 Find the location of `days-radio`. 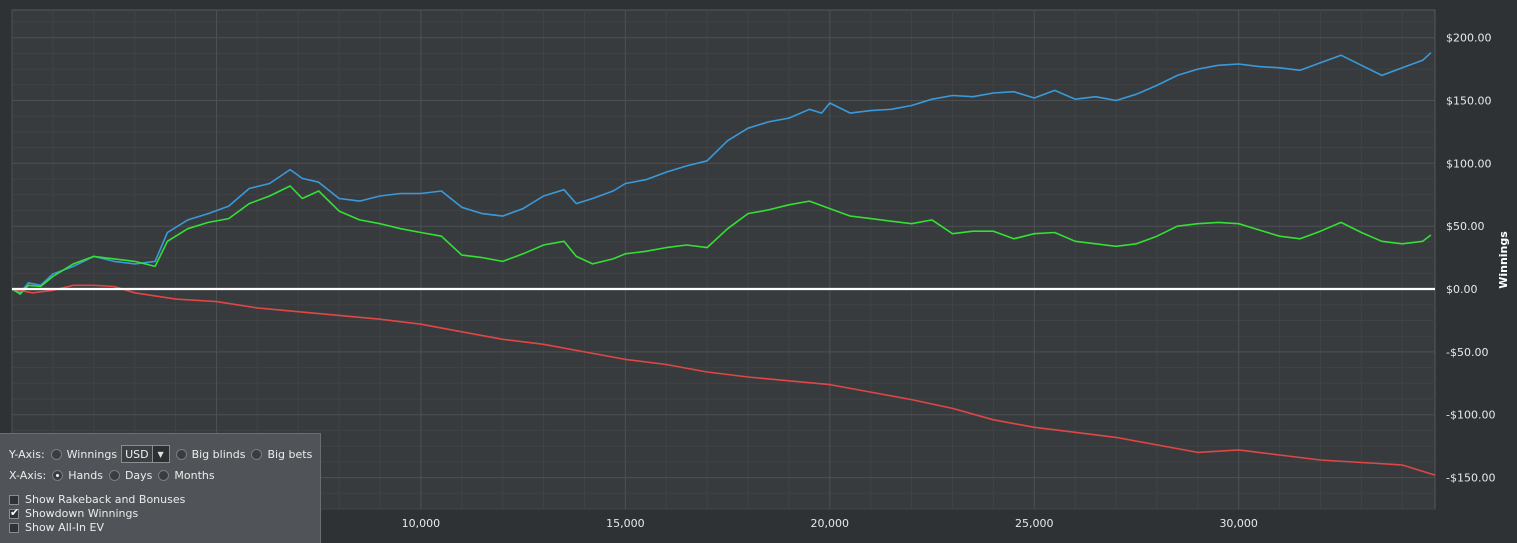

days-radio is located at coordinates (114, 475).